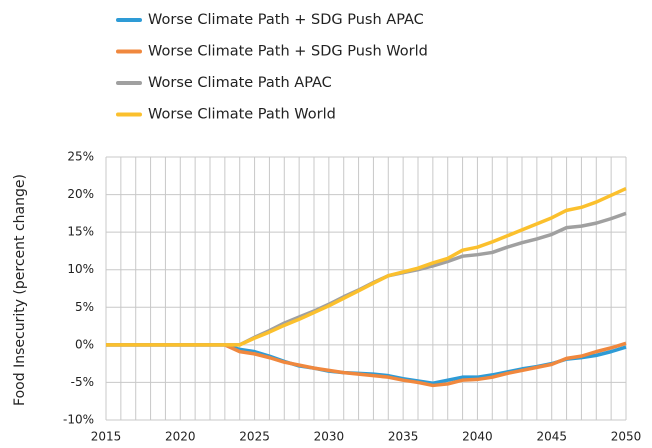  Describe the element at coordinates (80, 194) in the screenshot. I see `y-tick-label: 20%` at that location.